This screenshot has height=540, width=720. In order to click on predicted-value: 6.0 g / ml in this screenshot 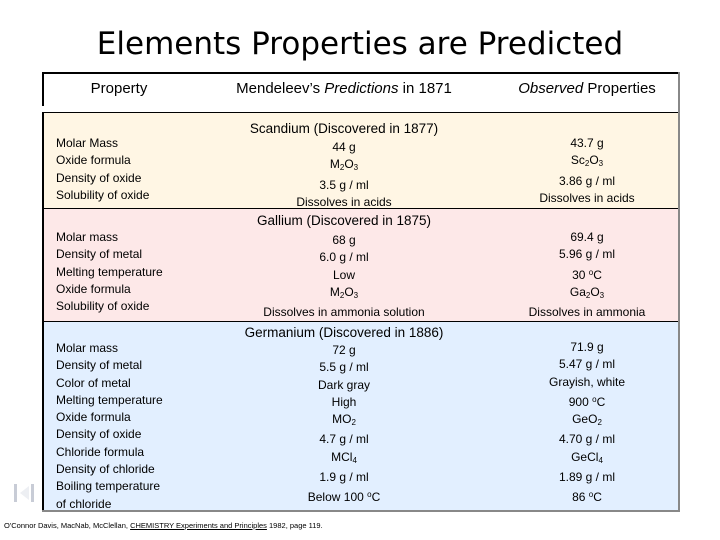, I will do `click(344, 257)`.